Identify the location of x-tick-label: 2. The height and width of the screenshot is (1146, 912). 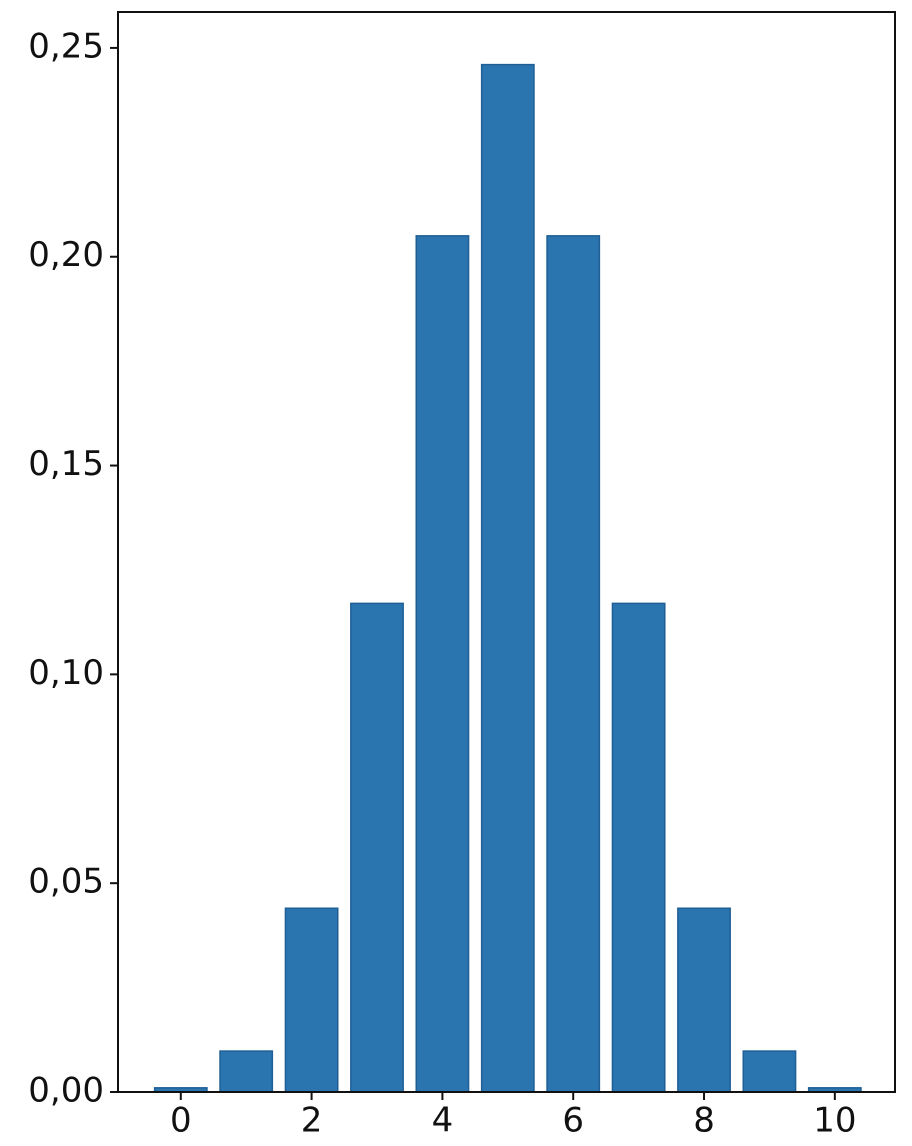
(312, 1121).